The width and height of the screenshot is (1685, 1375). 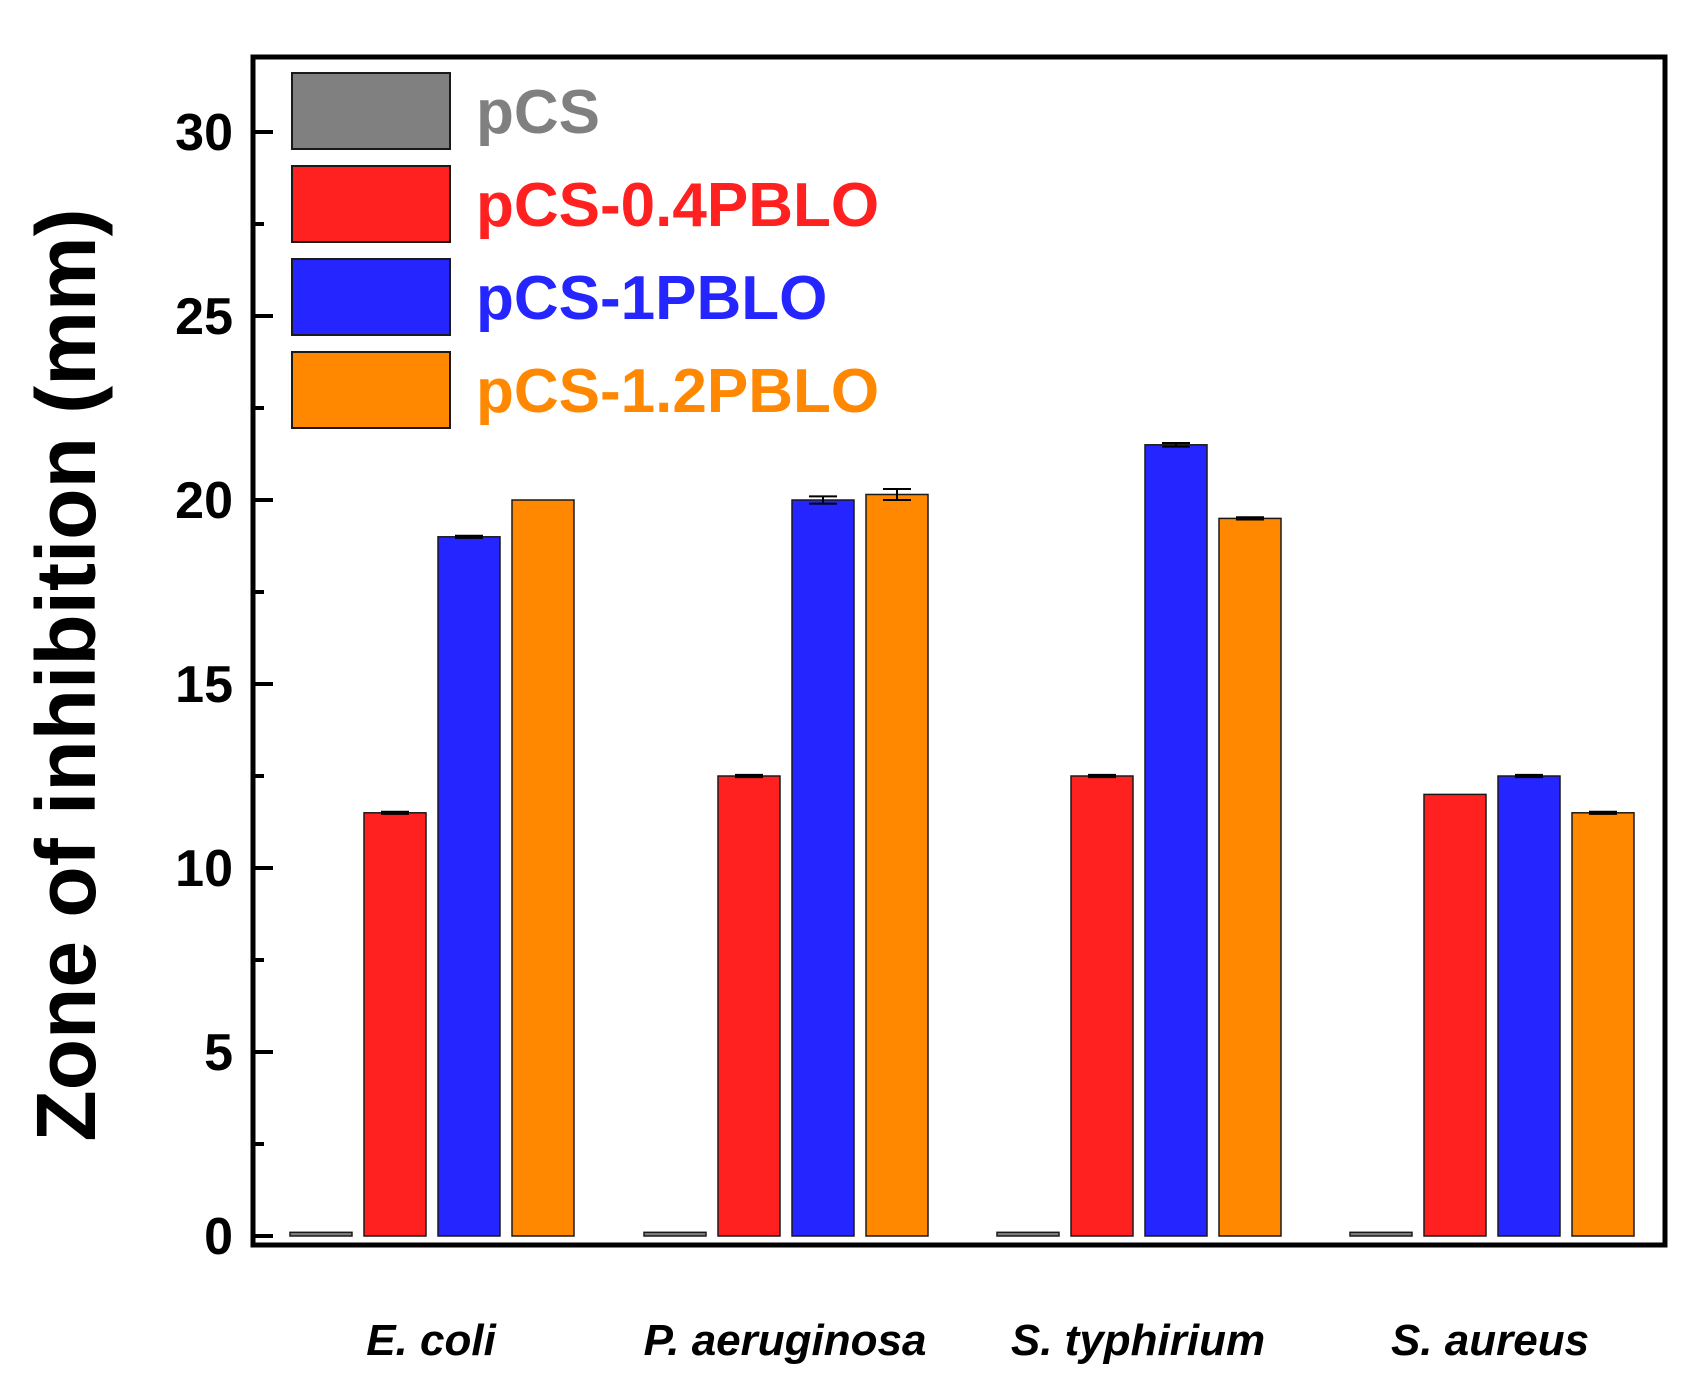 What do you see at coordinates (1176, 840) in the screenshot?
I see `bar-pCS-1PBLO-S. typhirium` at bounding box center [1176, 840].